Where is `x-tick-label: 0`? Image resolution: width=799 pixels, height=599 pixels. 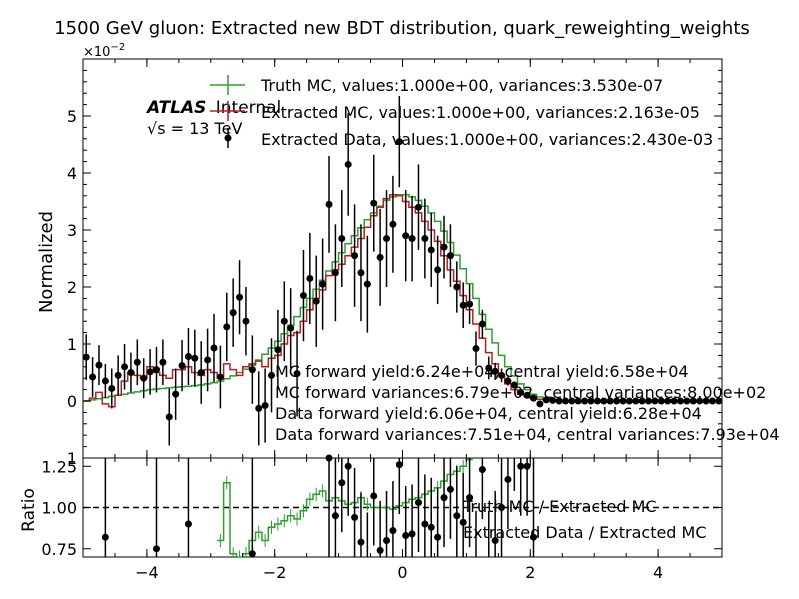 x-tick-label: 0 is located at coordinates (402, 572).